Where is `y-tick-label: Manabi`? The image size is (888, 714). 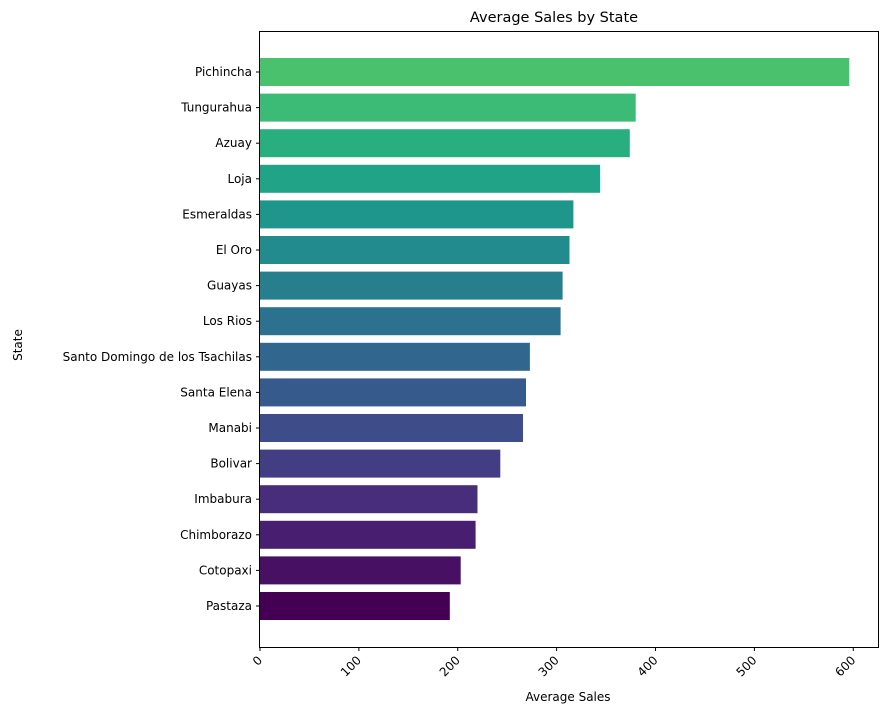 y-tick-label: Manabi is located at coordinates (230, 428).